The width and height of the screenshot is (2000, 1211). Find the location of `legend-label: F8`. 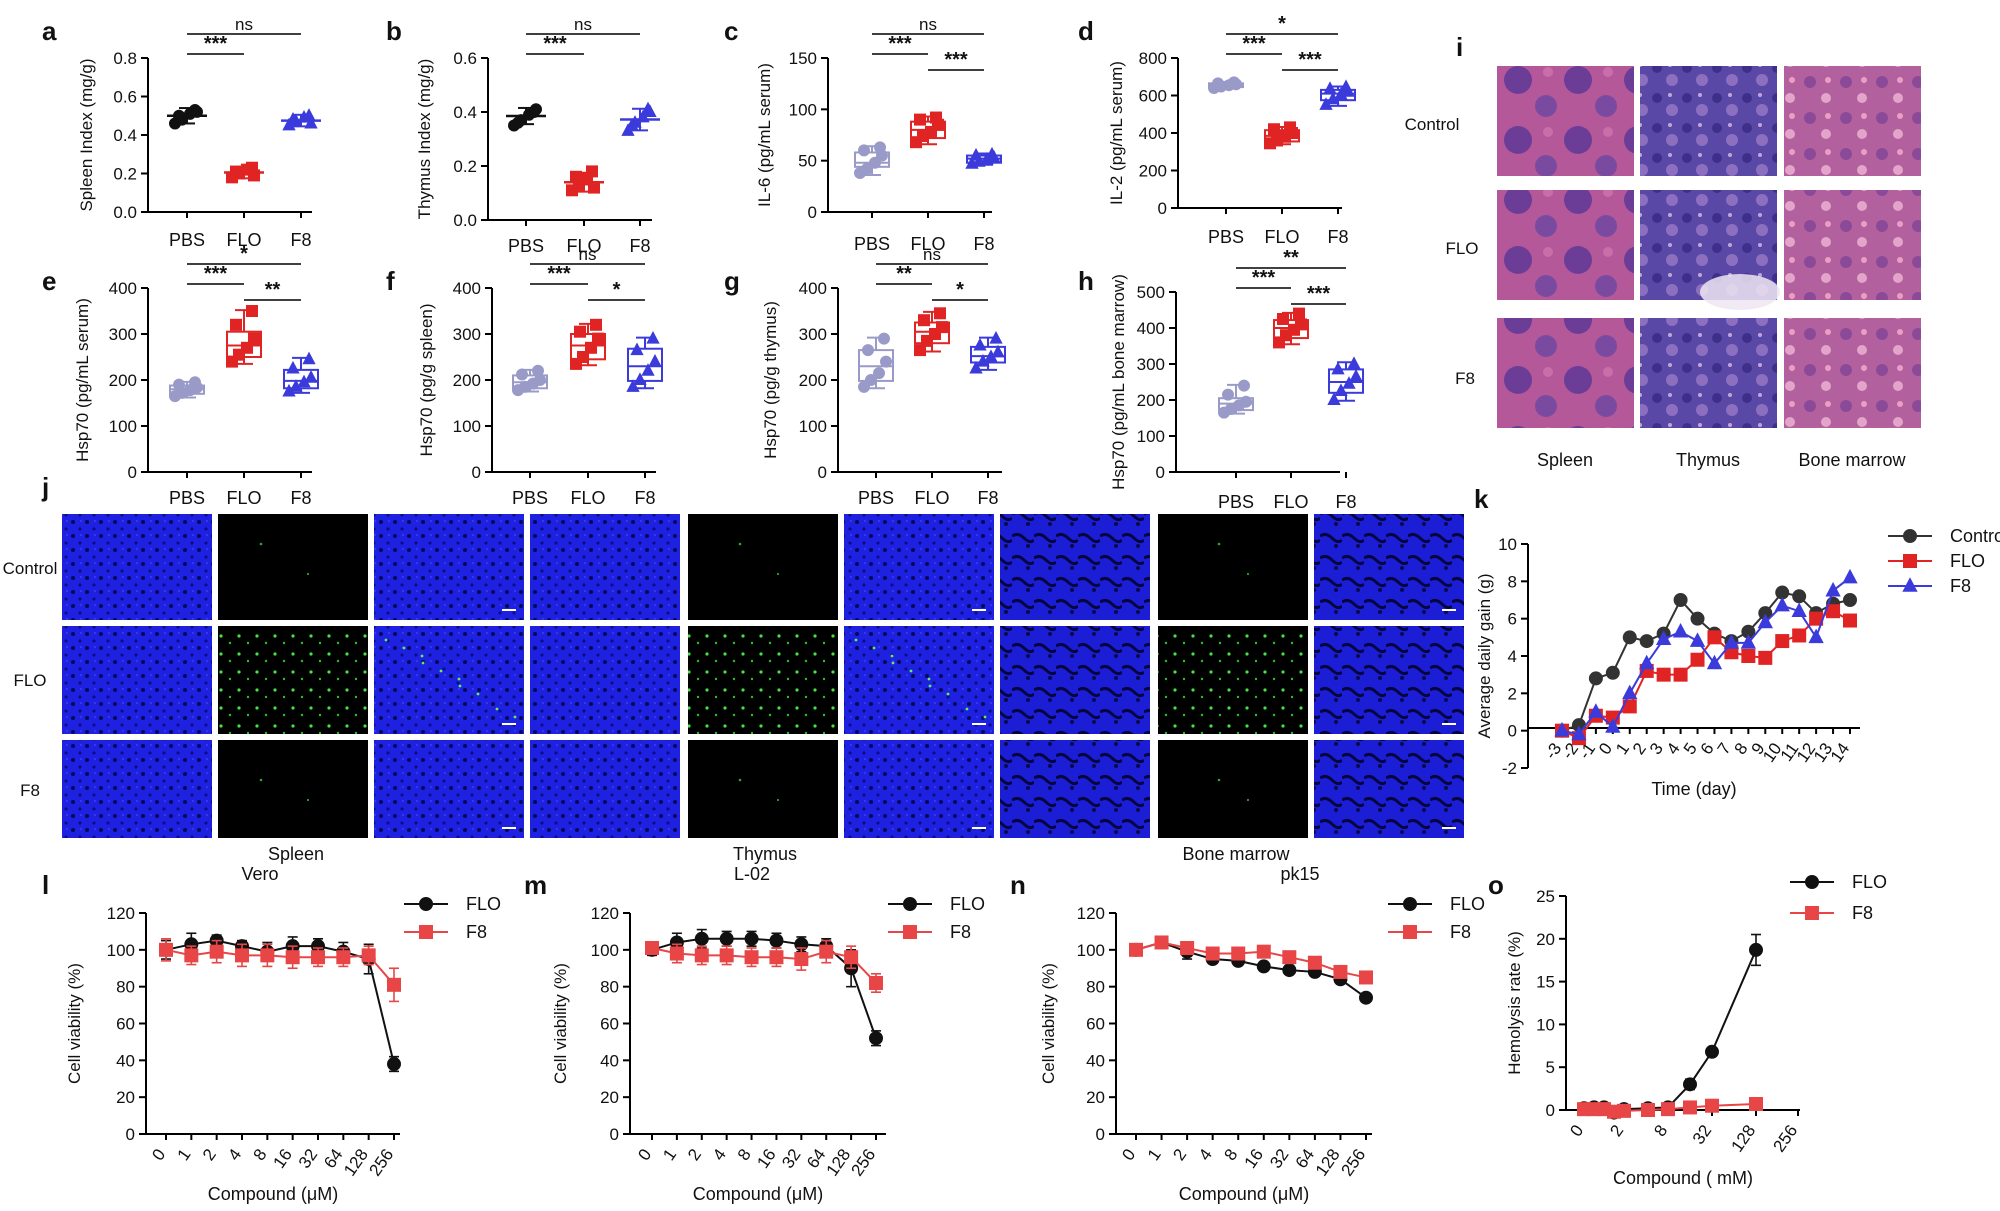

legend-label: F8 is located at coordinates (960, 932).